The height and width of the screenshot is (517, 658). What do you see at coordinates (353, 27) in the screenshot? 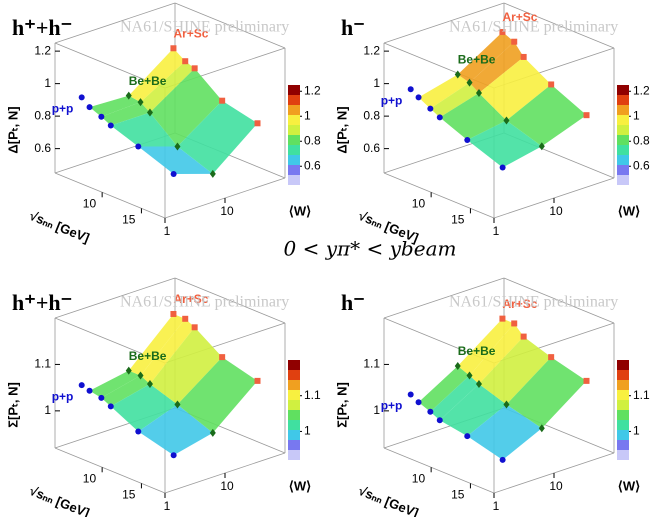
I see `panel-title: h⁻` at bounding box center [353, 27].